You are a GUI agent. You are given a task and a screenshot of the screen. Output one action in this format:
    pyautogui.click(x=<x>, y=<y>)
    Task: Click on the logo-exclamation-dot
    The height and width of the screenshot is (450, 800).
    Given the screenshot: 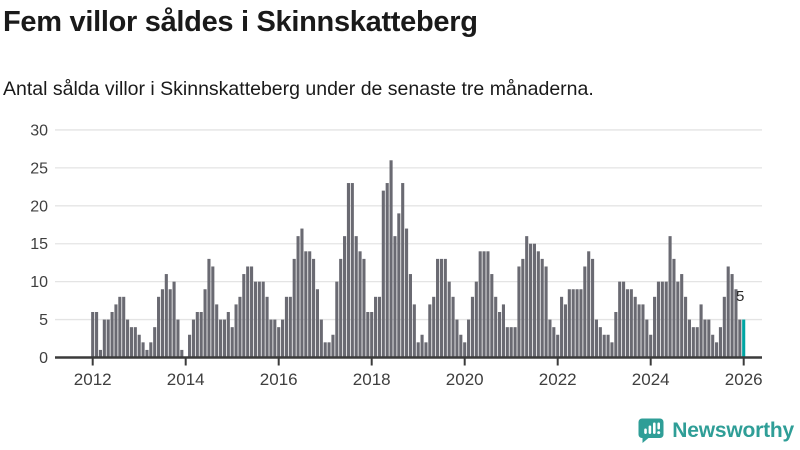 What is the action you would take?
    pyautogui.click(x=659, y=433)
    